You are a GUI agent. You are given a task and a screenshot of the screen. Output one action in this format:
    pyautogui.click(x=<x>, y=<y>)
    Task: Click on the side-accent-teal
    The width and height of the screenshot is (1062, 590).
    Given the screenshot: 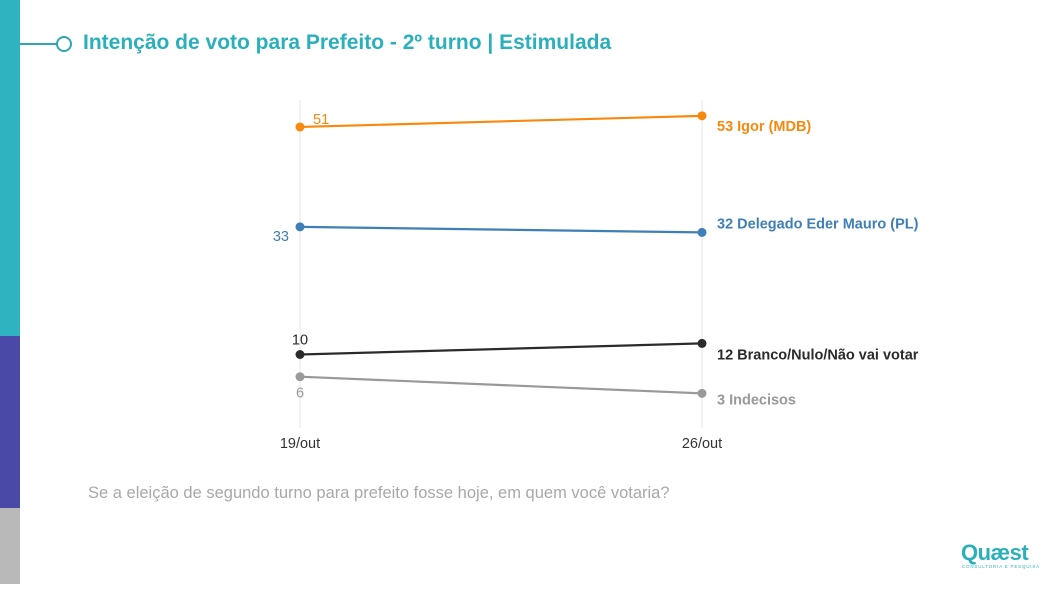 What is the action you would take?
    pyautogui.click(x=10, y=168)
    